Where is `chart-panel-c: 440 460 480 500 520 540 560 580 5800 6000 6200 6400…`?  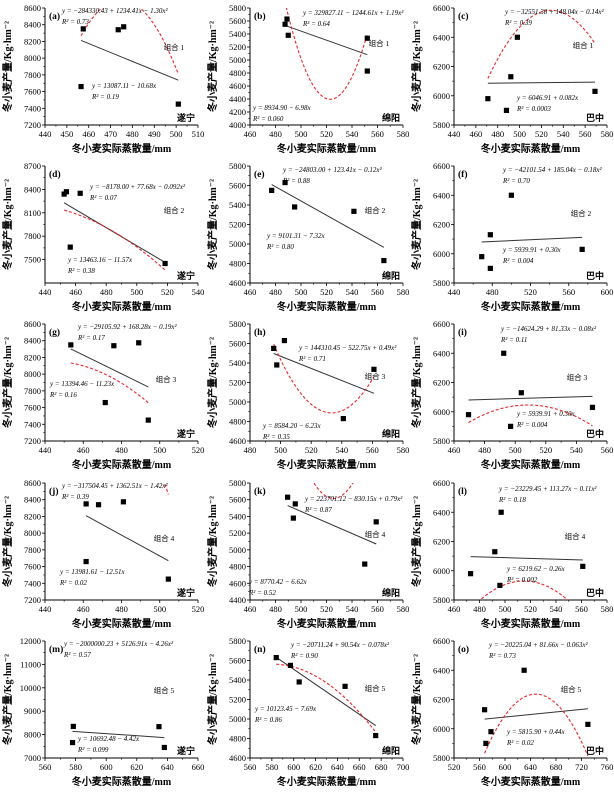 chart-panel-c: 440 460 480 500 520 540 560 580 5800 6000 6200 6400… is located at coordinates (511, 79).